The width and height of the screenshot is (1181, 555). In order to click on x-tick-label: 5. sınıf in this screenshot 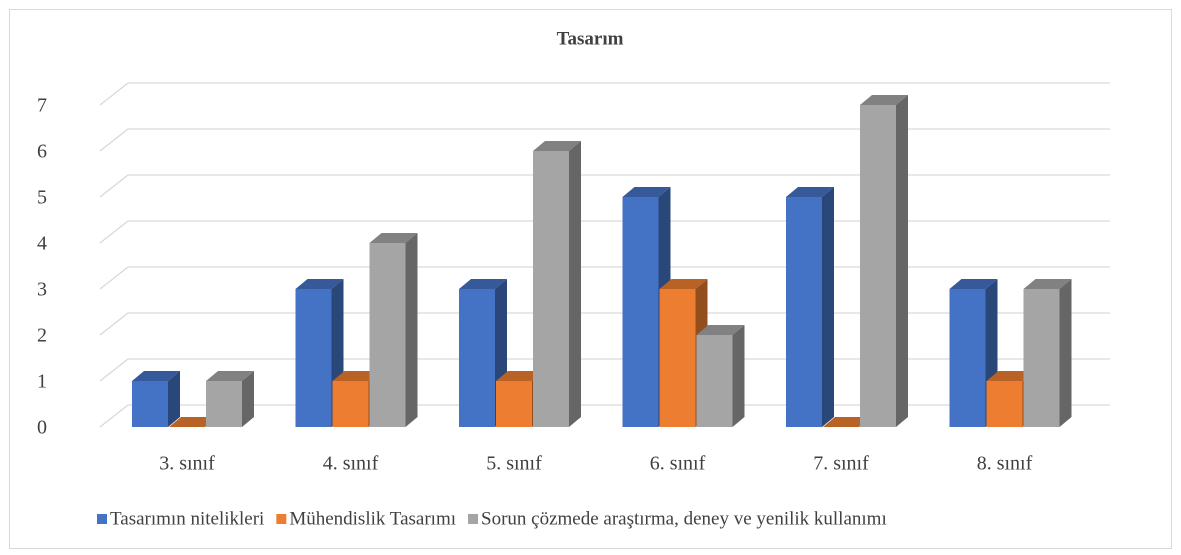, I will do `click(514, 464)`.